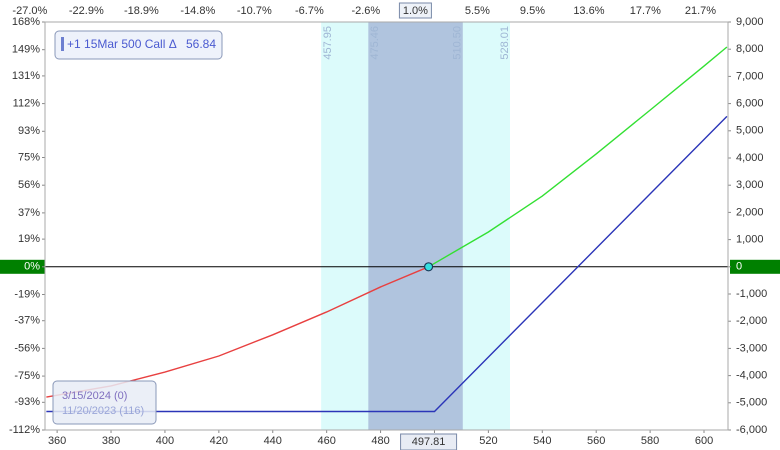 This screenshot has height=450, width=780. I want to click on y-tick-label: 75%, so click(29, 157).